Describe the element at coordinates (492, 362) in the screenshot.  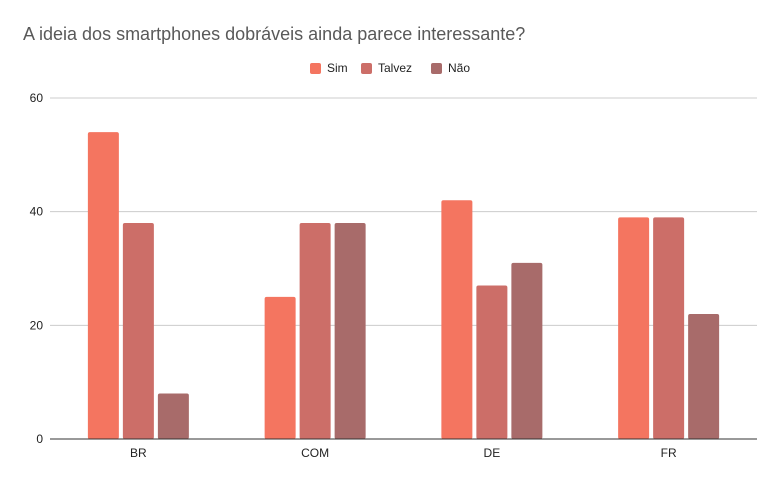
I see `bar-de-talvez` at that location.